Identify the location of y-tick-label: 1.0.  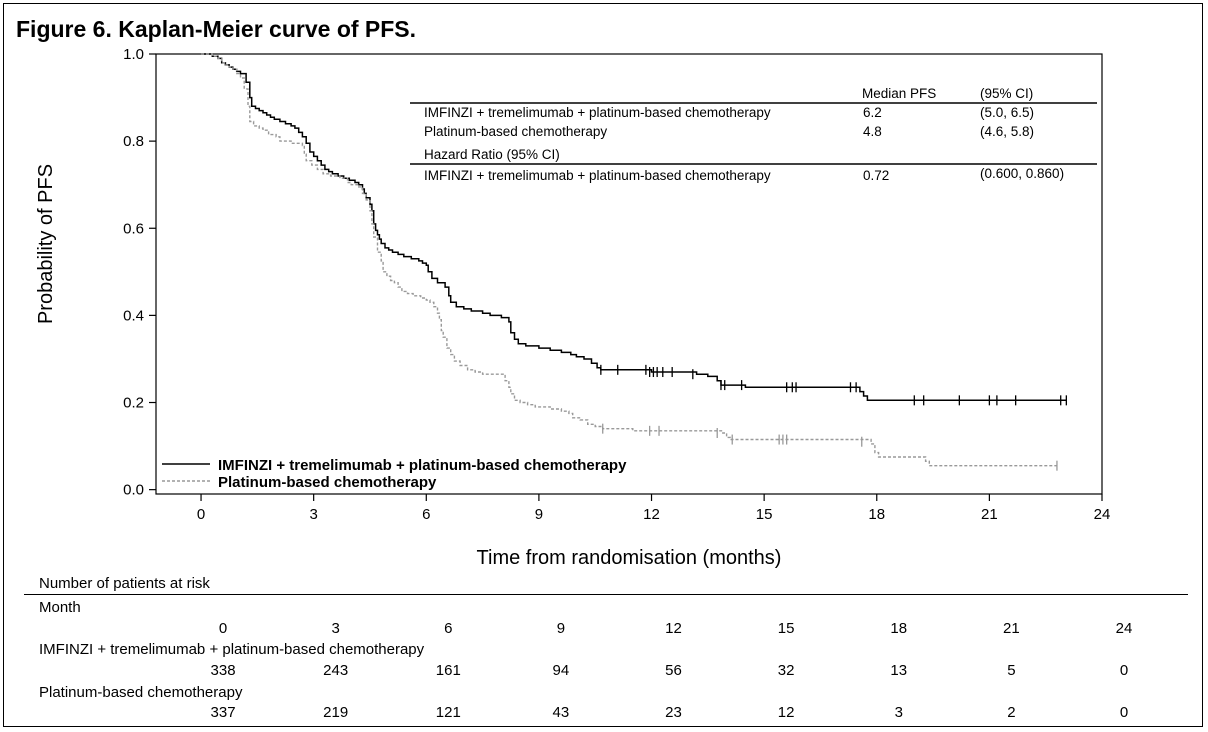
(133, 54).